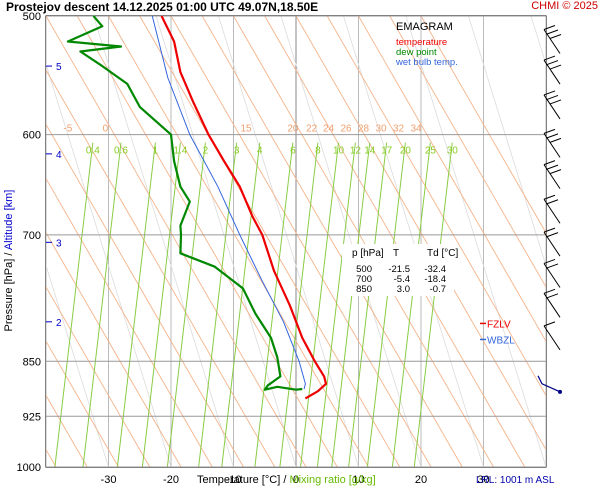 Image resolution: width=600 pixels, height=500 pixels. What do you see at coordinates (346, 129) in the screenshot?
I see `dry-adiabat-label: 26` at bounding box center [346, 129].